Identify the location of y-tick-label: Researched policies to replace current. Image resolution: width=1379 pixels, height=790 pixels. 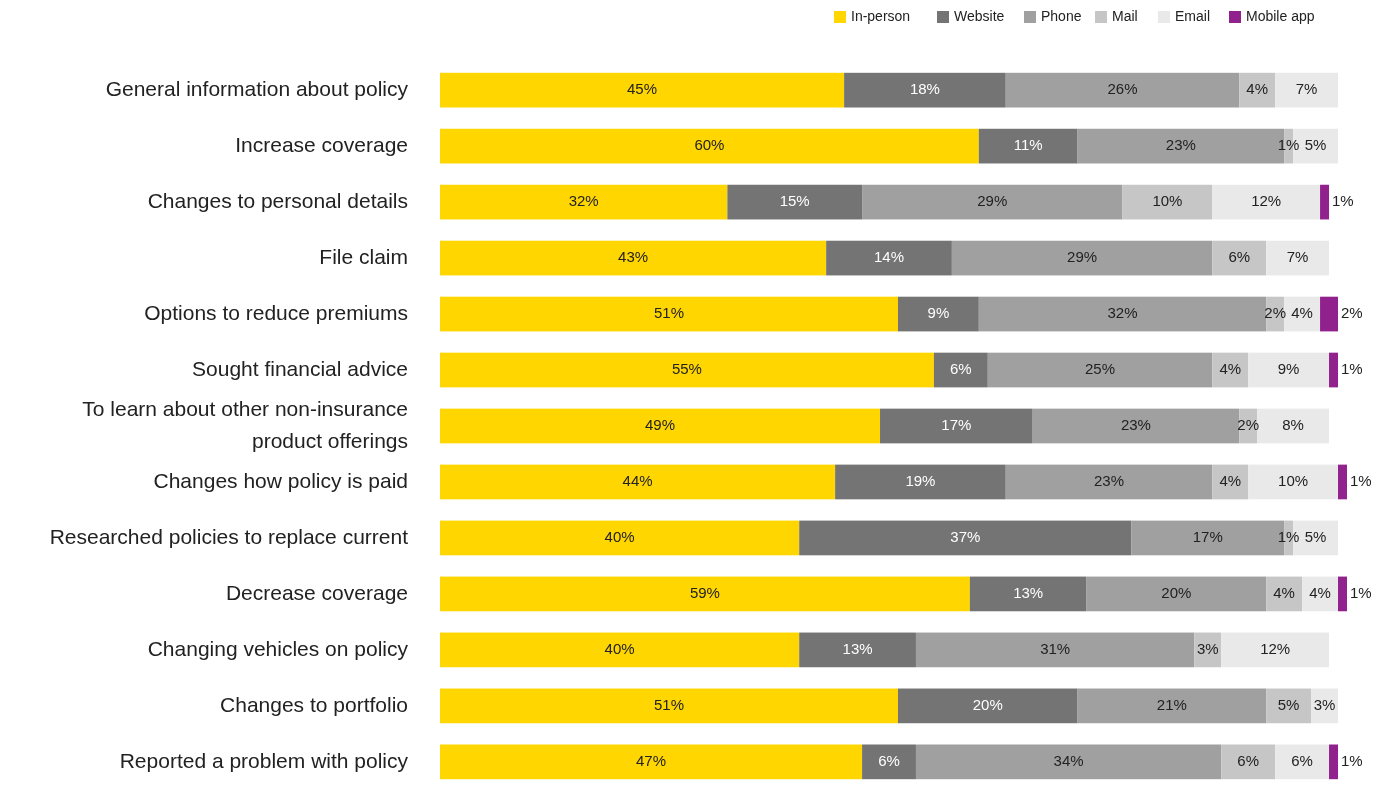
(229, 536).